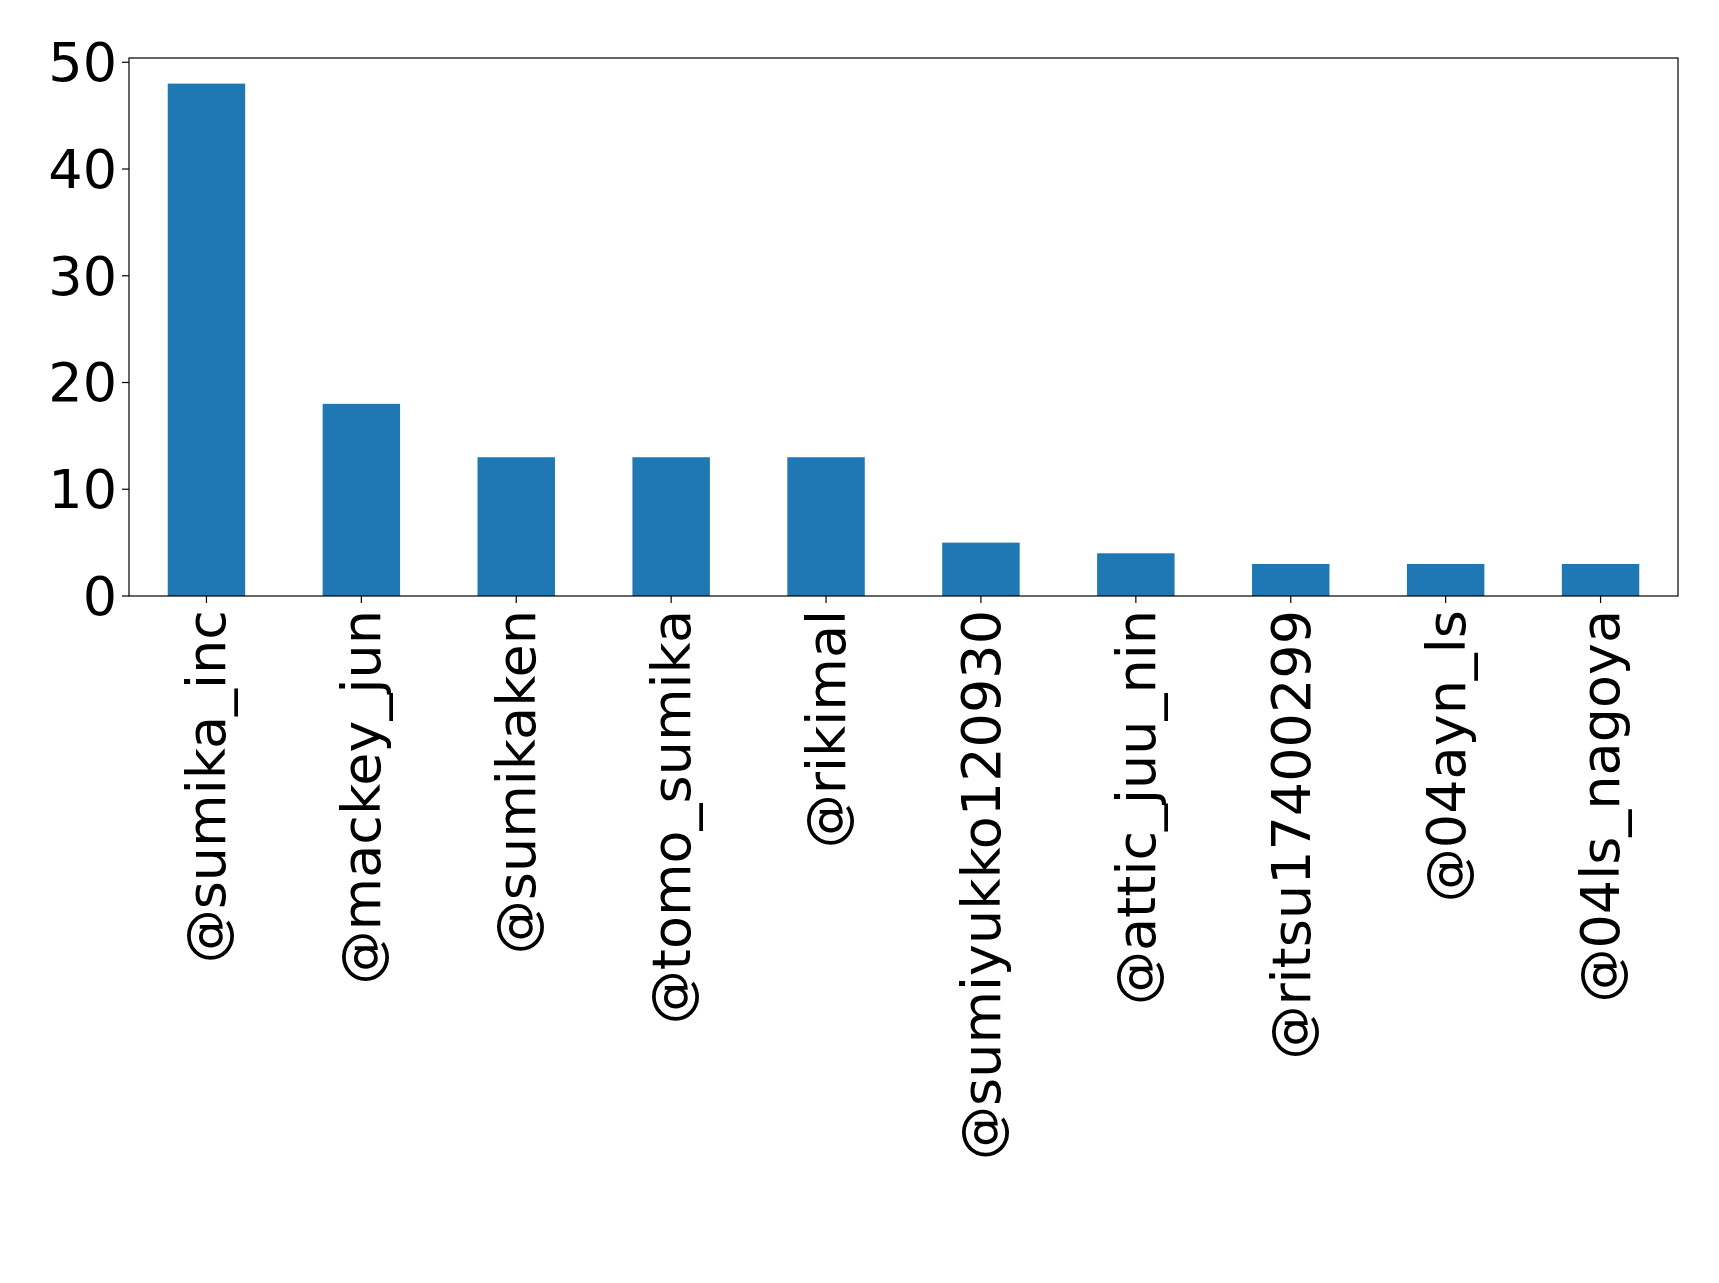 The height and width of the screenshot is (1283, 1719). Describe the element at coordinates (1601, 806) in the screenshot. I see `x-tick-label: @04ls_nagoya` at that location.